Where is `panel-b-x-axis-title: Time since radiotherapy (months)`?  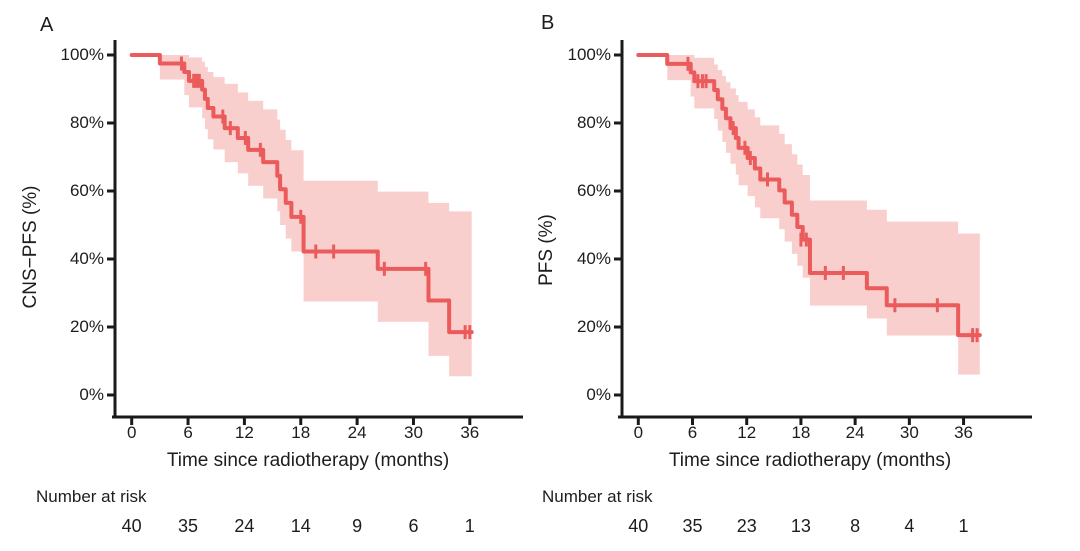 panel-b-x-axis-title: Time since radiotherapy (months) is located at coordinates (810, 460).